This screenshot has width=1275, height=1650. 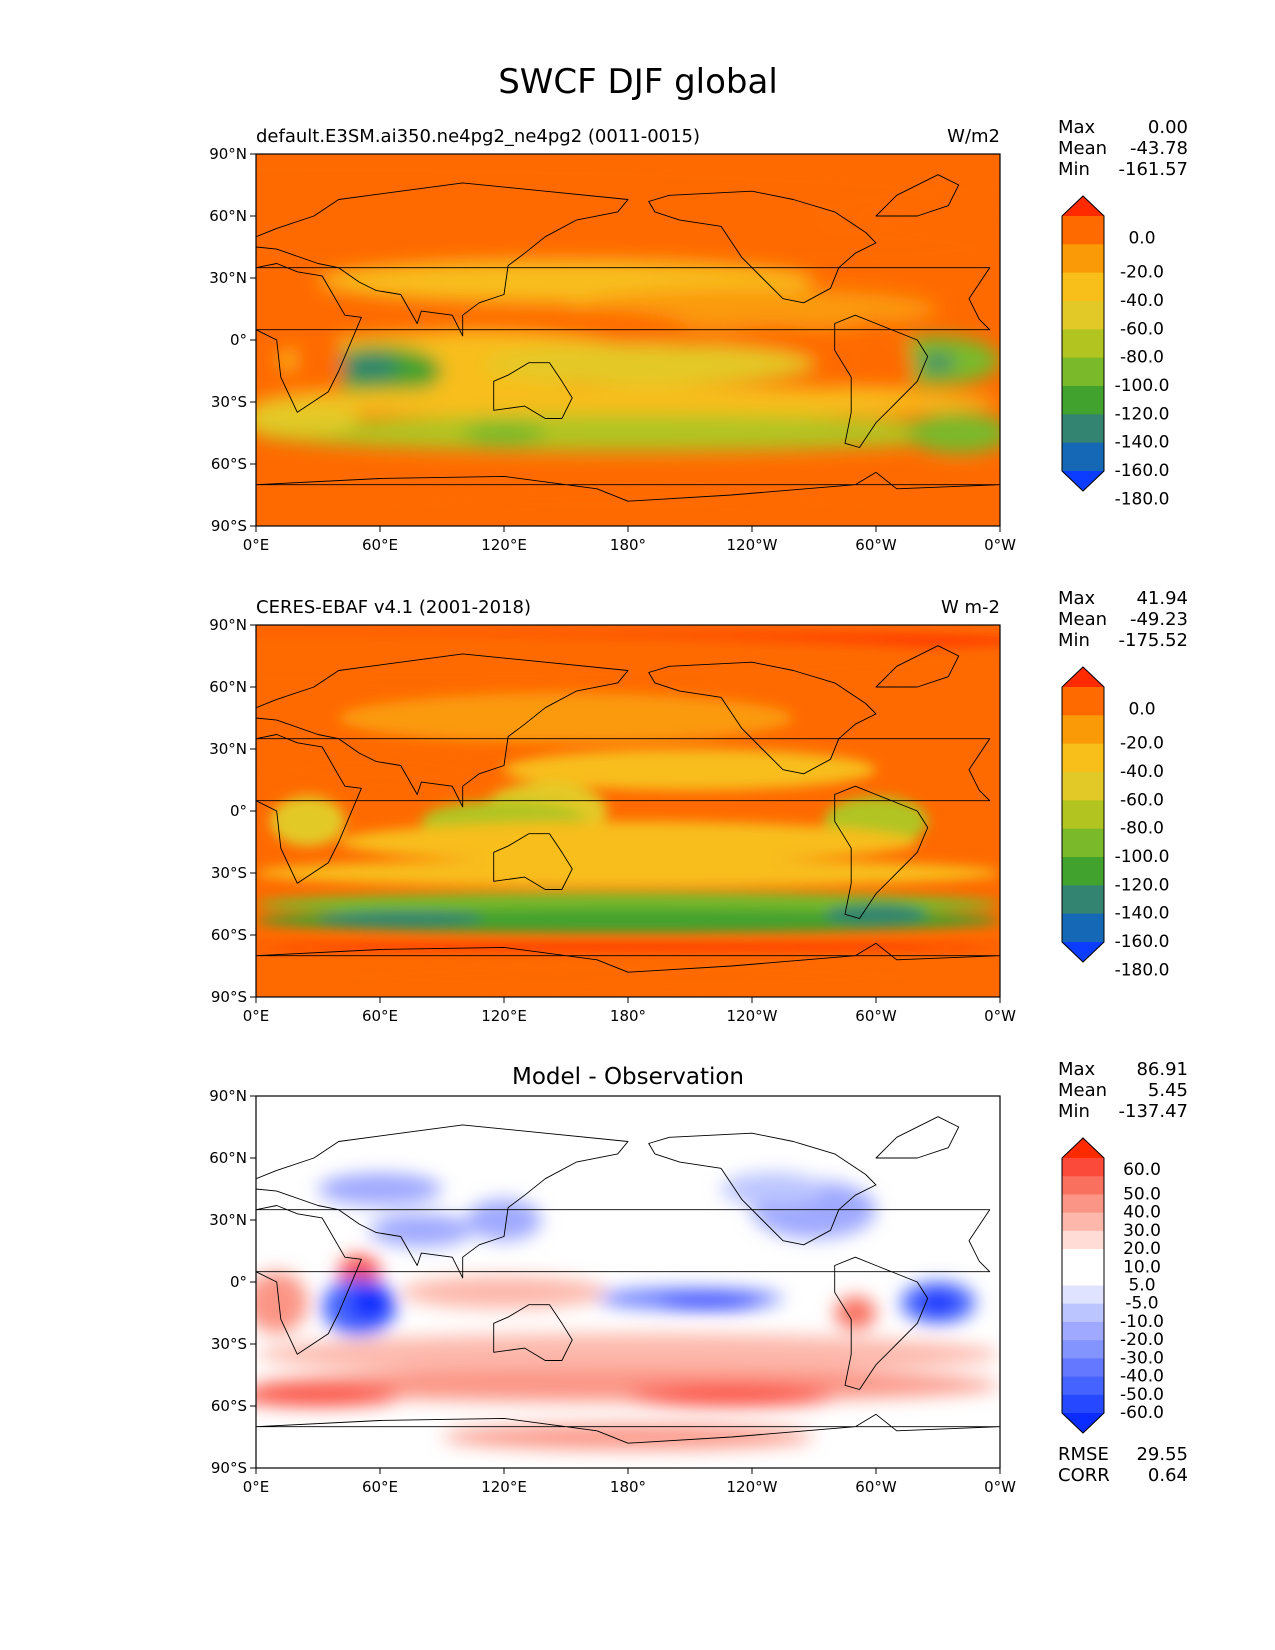 What do you see at coordinates (1167, 127) in the screenshot?
I see `max-value: 0.00` at bounding box center [1167, 127].